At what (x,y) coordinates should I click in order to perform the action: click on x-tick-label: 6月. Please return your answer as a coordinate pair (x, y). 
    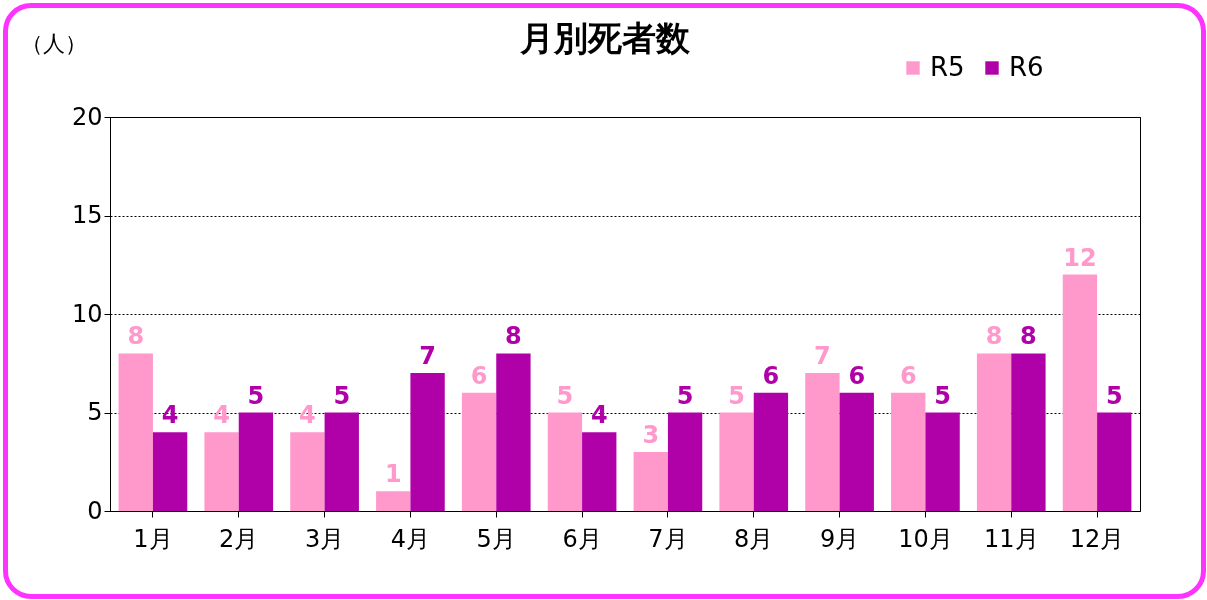
    Looking at the image, I should click on (582, 538).